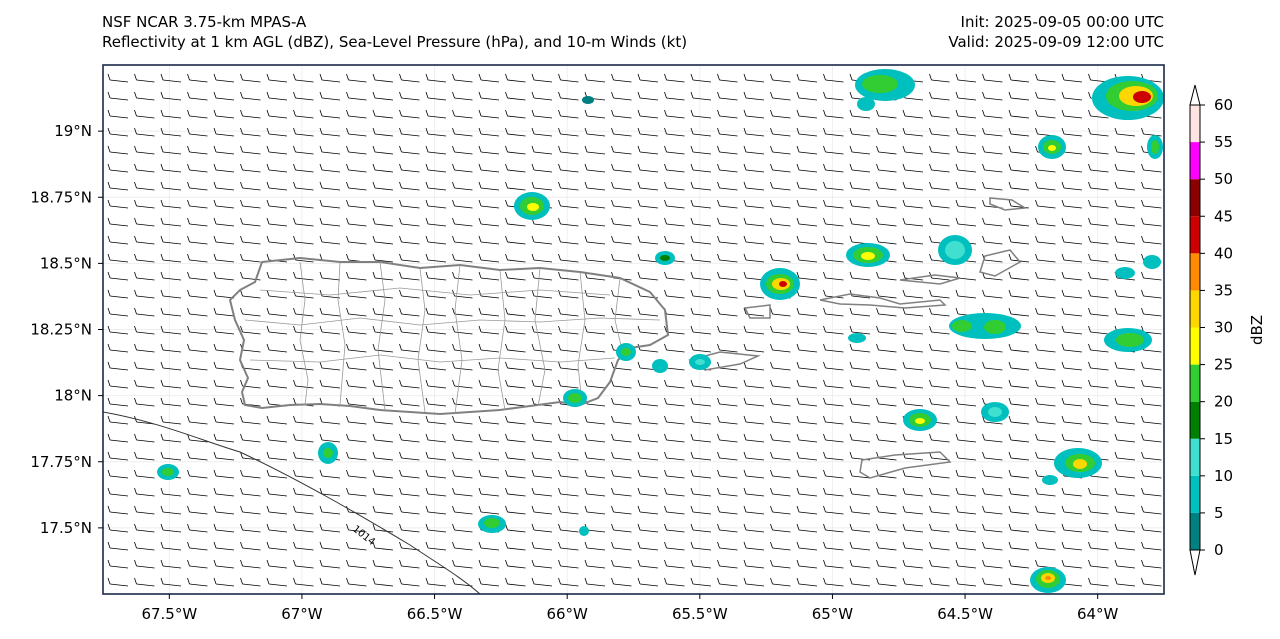 Image resolution: width=1280 pixels, height=639 pixels. Describe the element at coordinates (883, 301) in the screenshot. I see `st-thomas-island` at that location.